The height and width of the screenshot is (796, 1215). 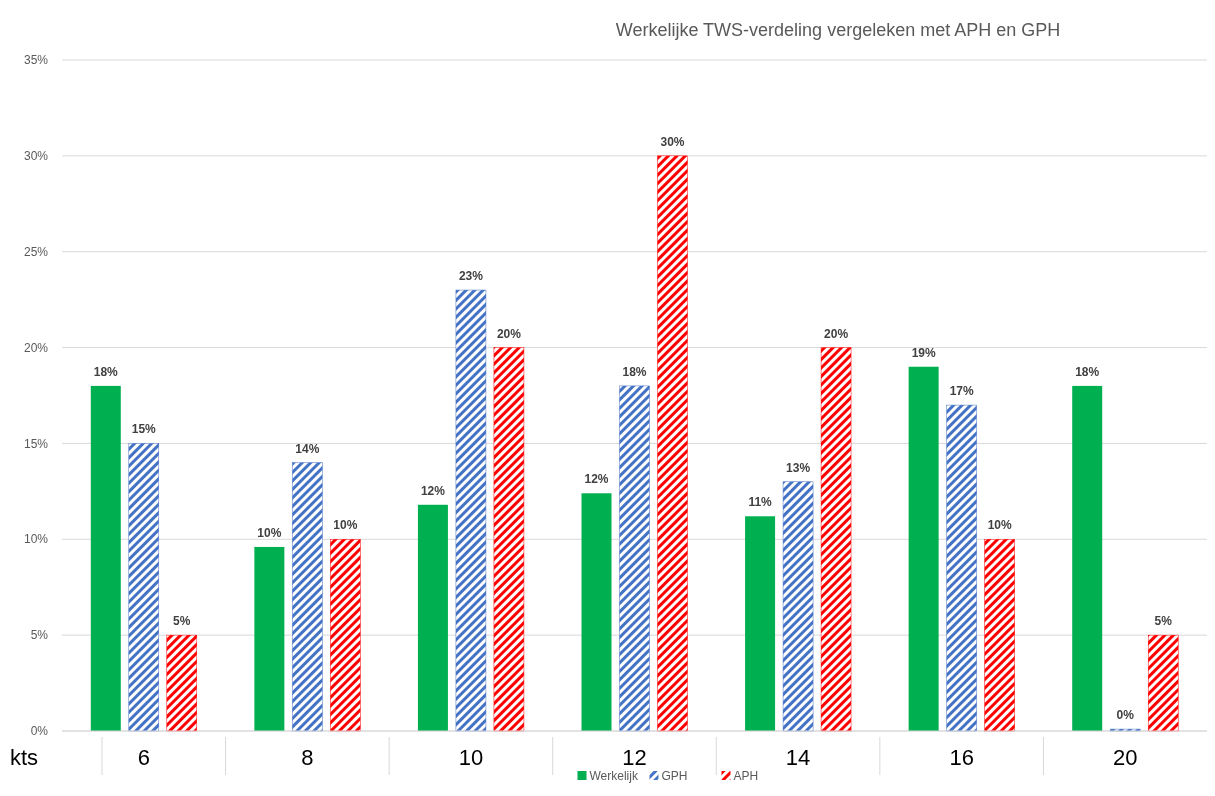 I want to click on x-tick-label: 14, so click(x=798, y=757).